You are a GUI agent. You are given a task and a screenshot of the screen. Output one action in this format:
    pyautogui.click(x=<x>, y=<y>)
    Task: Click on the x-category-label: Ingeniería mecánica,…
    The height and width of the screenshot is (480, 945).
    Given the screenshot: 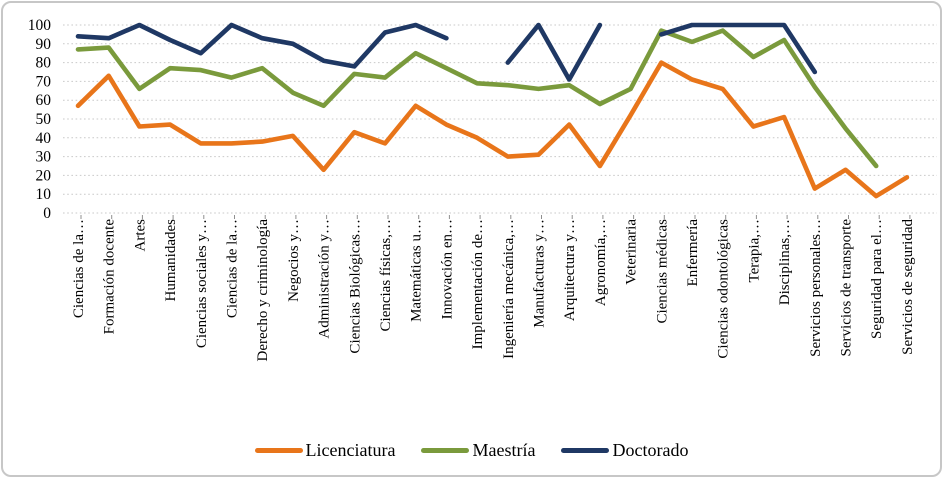 What is the action you would take?
    pyautogui.click(x=509, y=289)
    